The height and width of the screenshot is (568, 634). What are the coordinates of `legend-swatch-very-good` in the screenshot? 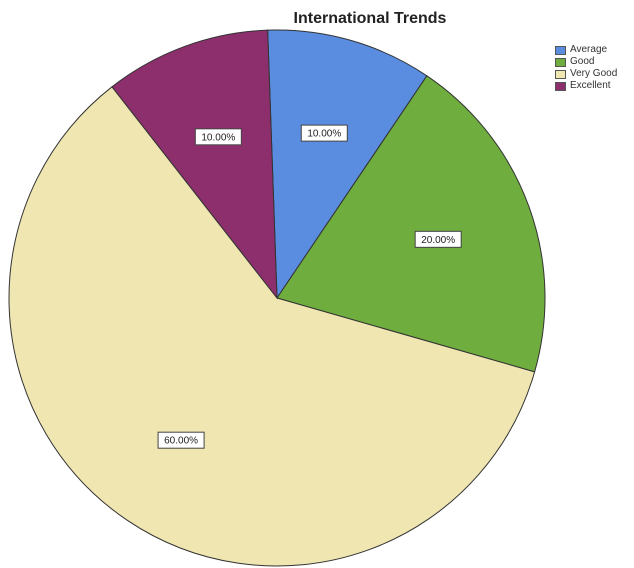 It's located at (560, 74).